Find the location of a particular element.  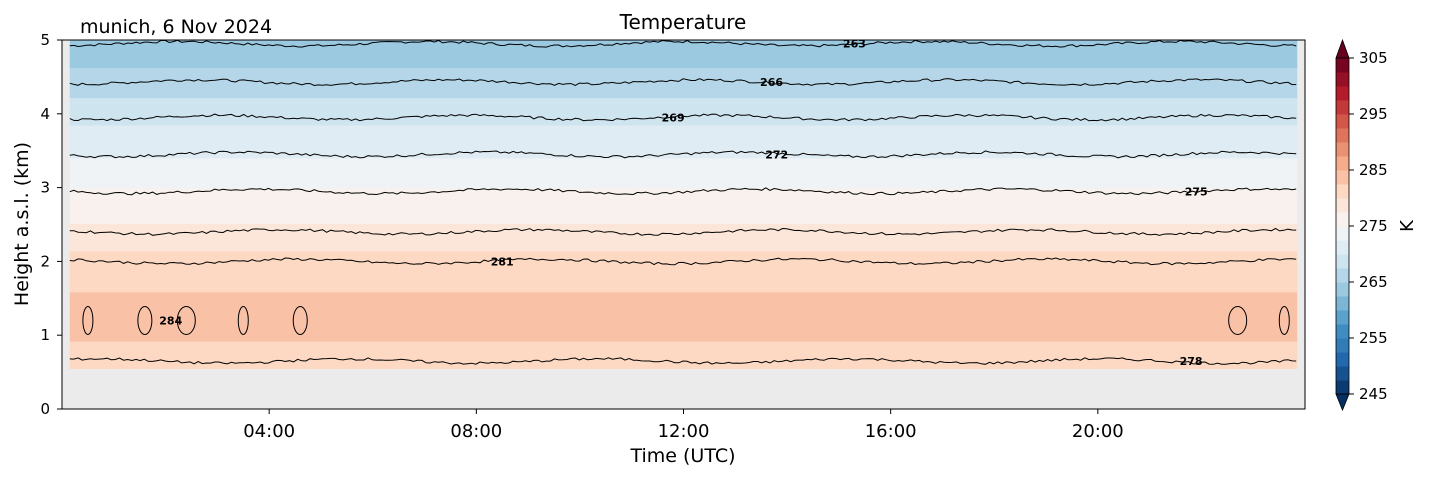

colorbar: 245 255 265 275 285 295 305 is located at coordinates (1361, 225).